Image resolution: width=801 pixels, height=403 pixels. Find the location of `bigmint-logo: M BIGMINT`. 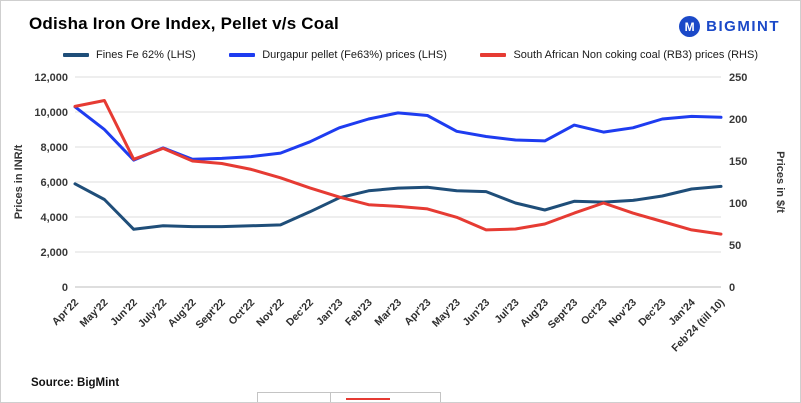

bigmint-logo: M BIGMINT is located at coordinates (729, 26).